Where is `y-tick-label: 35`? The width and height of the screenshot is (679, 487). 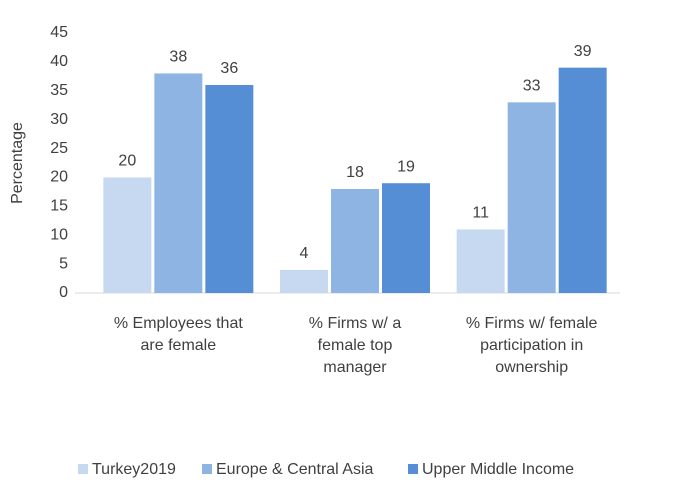 y-tick-label: 35 is located at coordinates (59, 90).